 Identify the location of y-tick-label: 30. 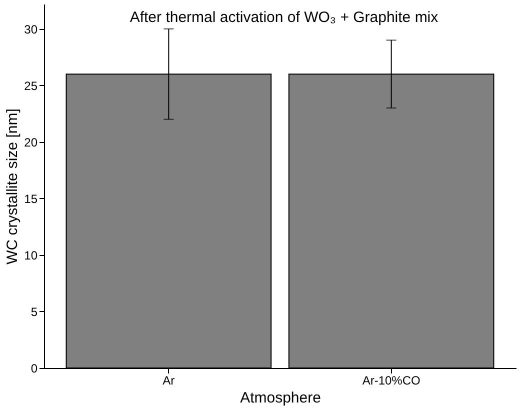
(31, 29).